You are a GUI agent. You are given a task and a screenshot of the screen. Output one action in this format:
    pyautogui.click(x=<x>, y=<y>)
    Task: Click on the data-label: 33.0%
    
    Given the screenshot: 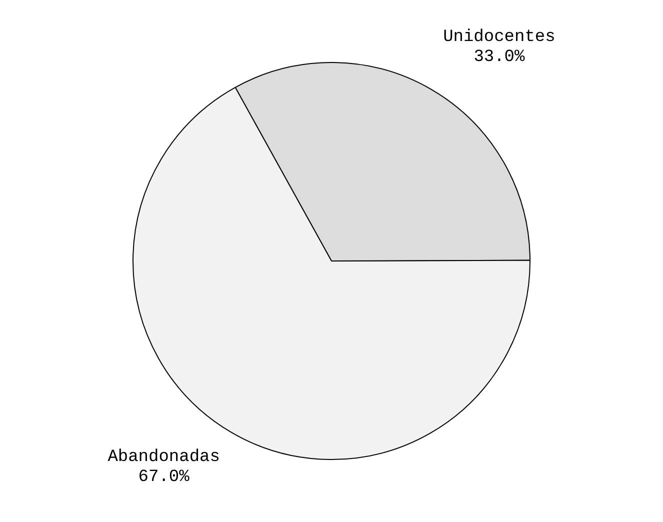 What is the action you would take?
    pyautogui.click(x=500, y=57)
    